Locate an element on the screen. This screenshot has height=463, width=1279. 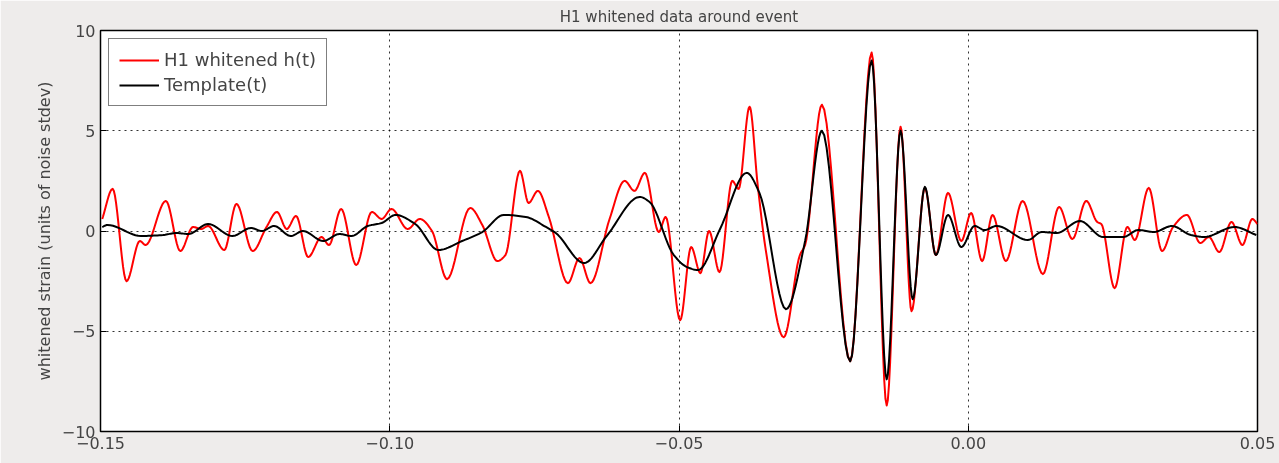
y-tick-label: 0 is located at coordinates (90, 231).